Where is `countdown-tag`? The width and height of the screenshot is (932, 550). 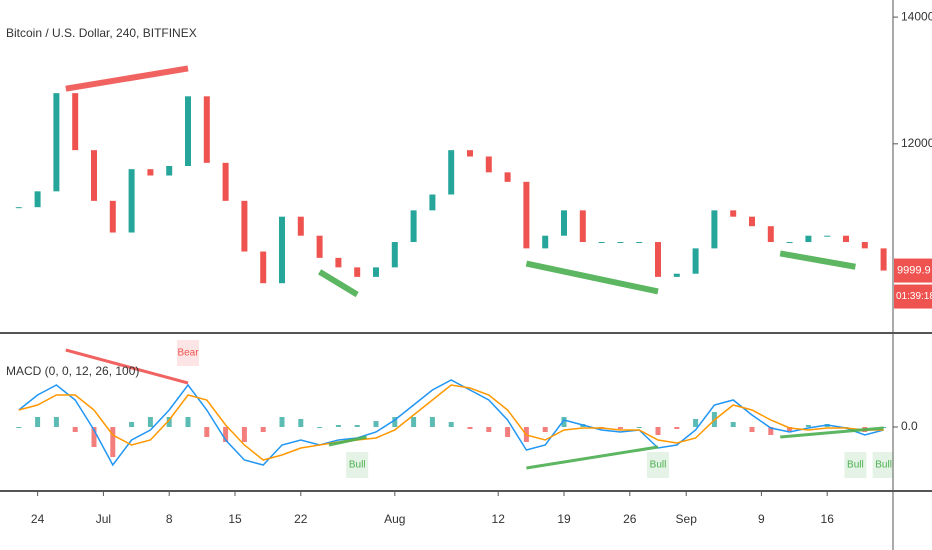 countdown-tag is located at coordinates (913, 296).